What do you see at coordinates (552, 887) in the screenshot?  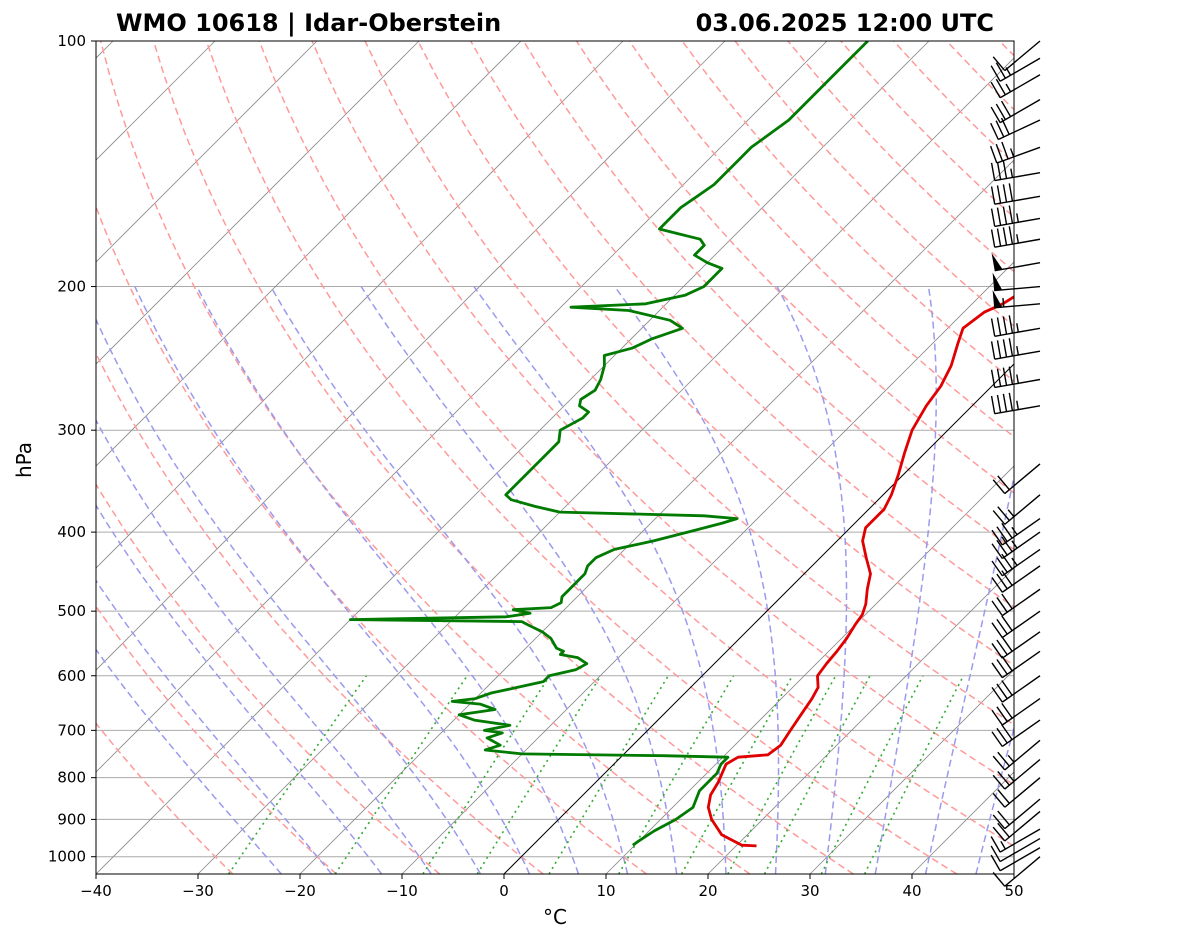 I see `x-axis-ticks: −40 −30 −20 −10 0 10 20 30 40 50` at bounding box center [552, 887].